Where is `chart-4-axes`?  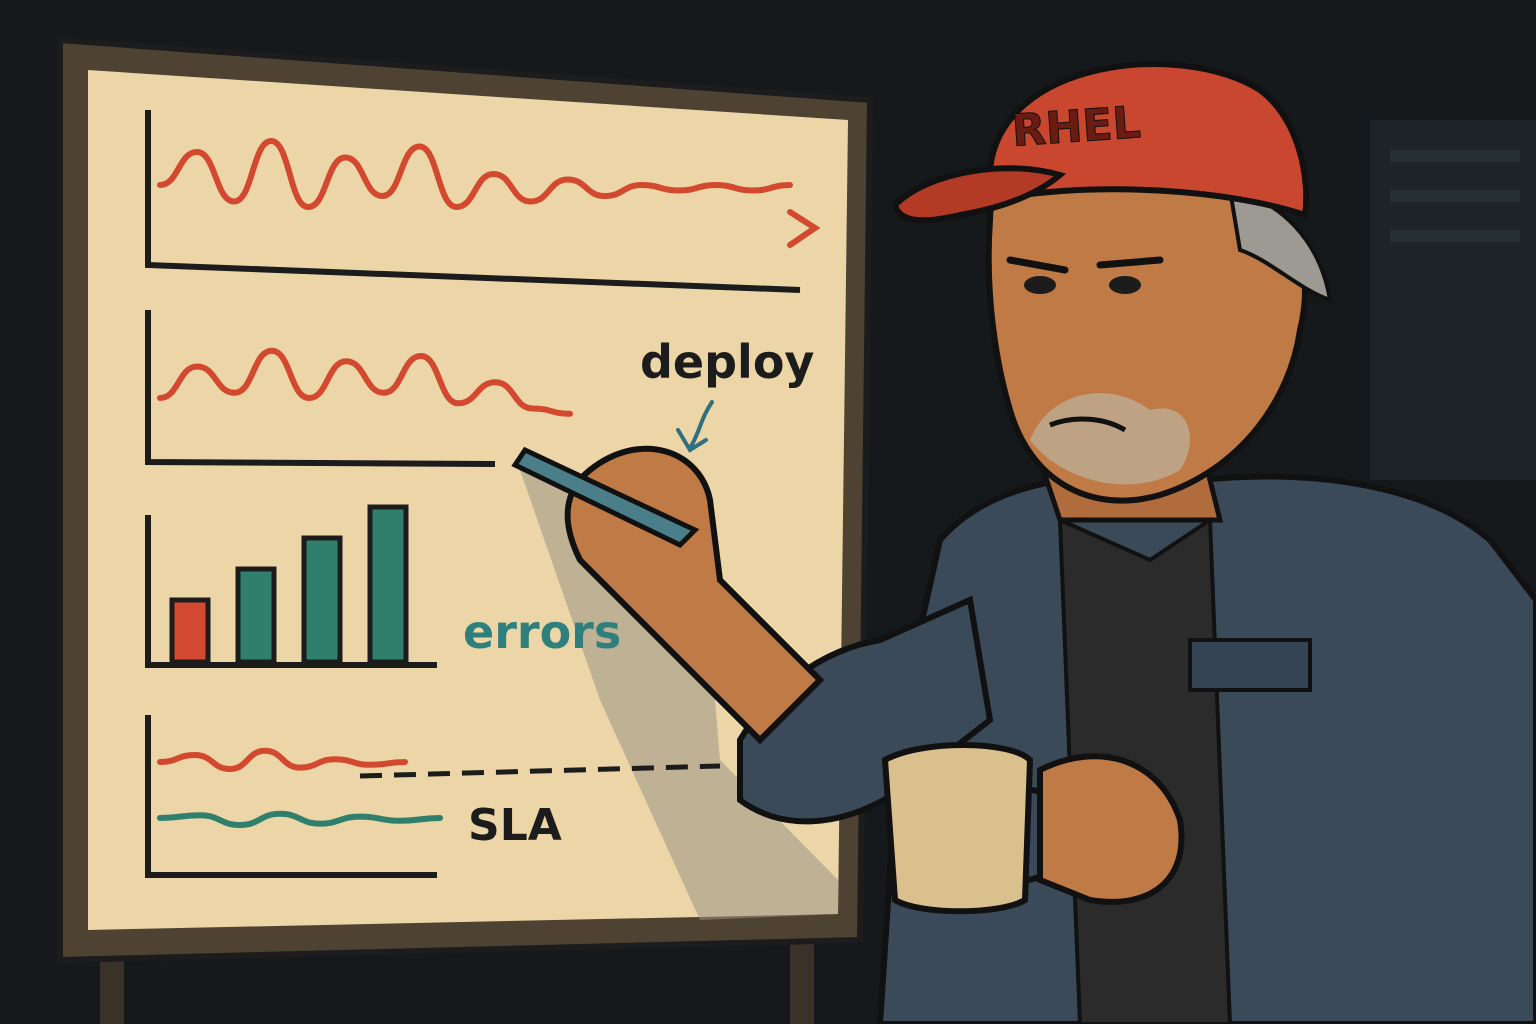
chart-4-axes is located at coordinates (291, 796).